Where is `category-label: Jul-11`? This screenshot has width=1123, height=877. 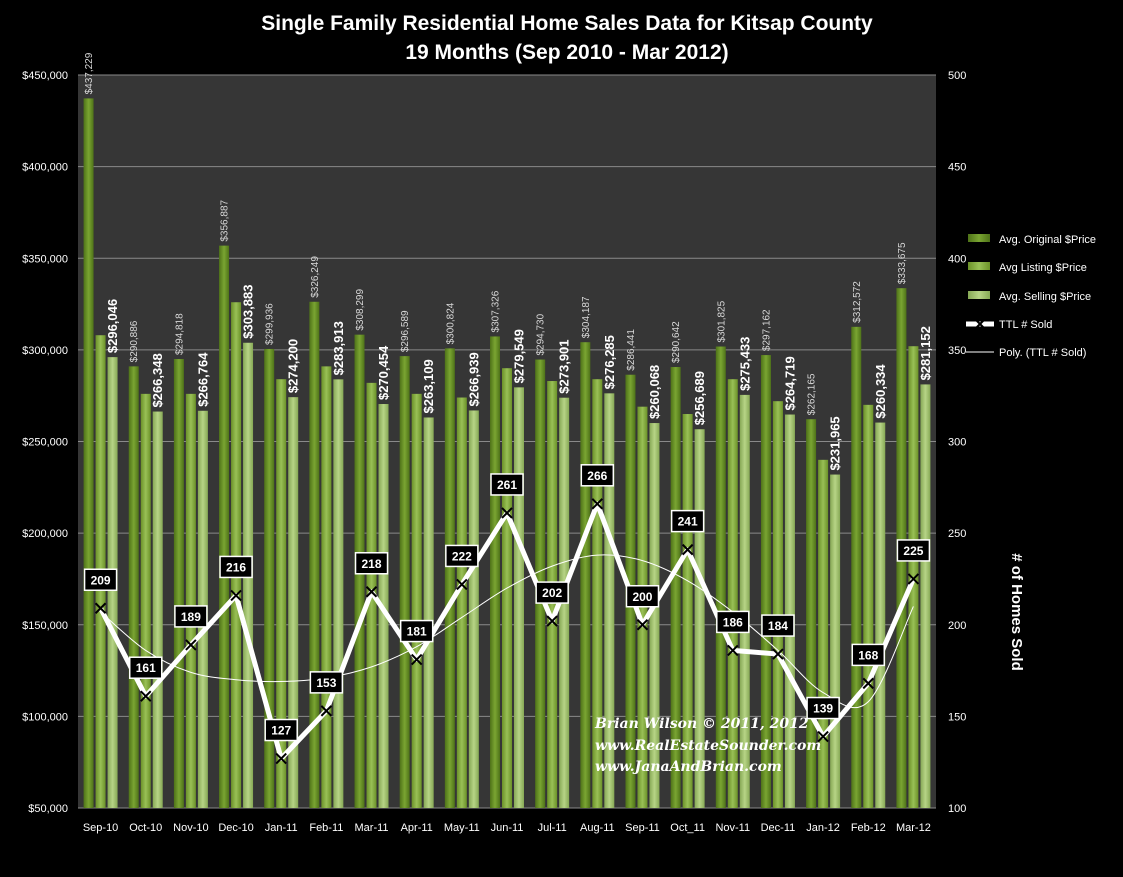
category-label: Jul-11 is located at coordinates (552, 828).